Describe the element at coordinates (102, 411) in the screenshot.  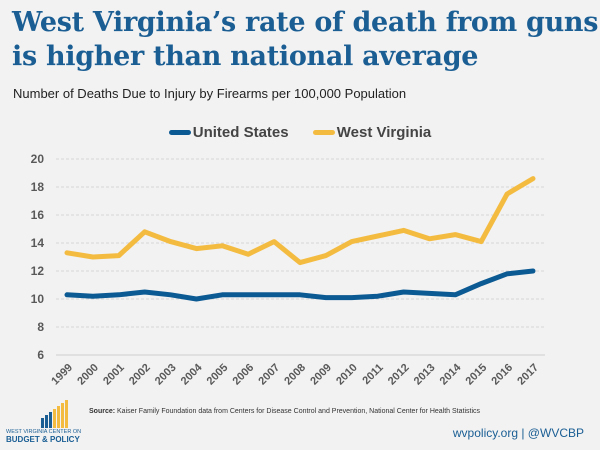
I see `source-label: Source:` at that location.